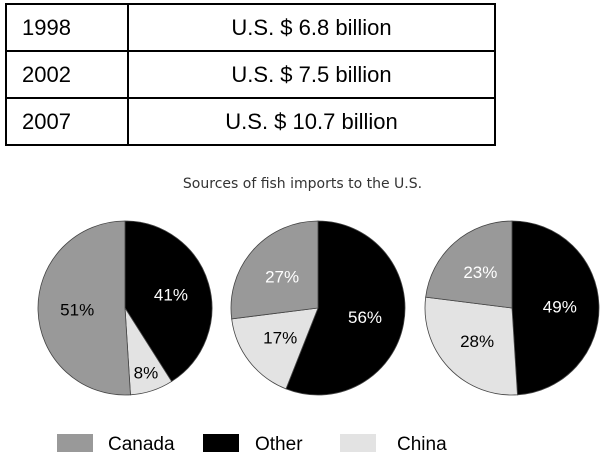 This screenshot has width=605, height=469. What do you see at coordinates (67, 74) in the screenshot?
I see `table-cell-year: 2002` at bounding box center [67, 74].